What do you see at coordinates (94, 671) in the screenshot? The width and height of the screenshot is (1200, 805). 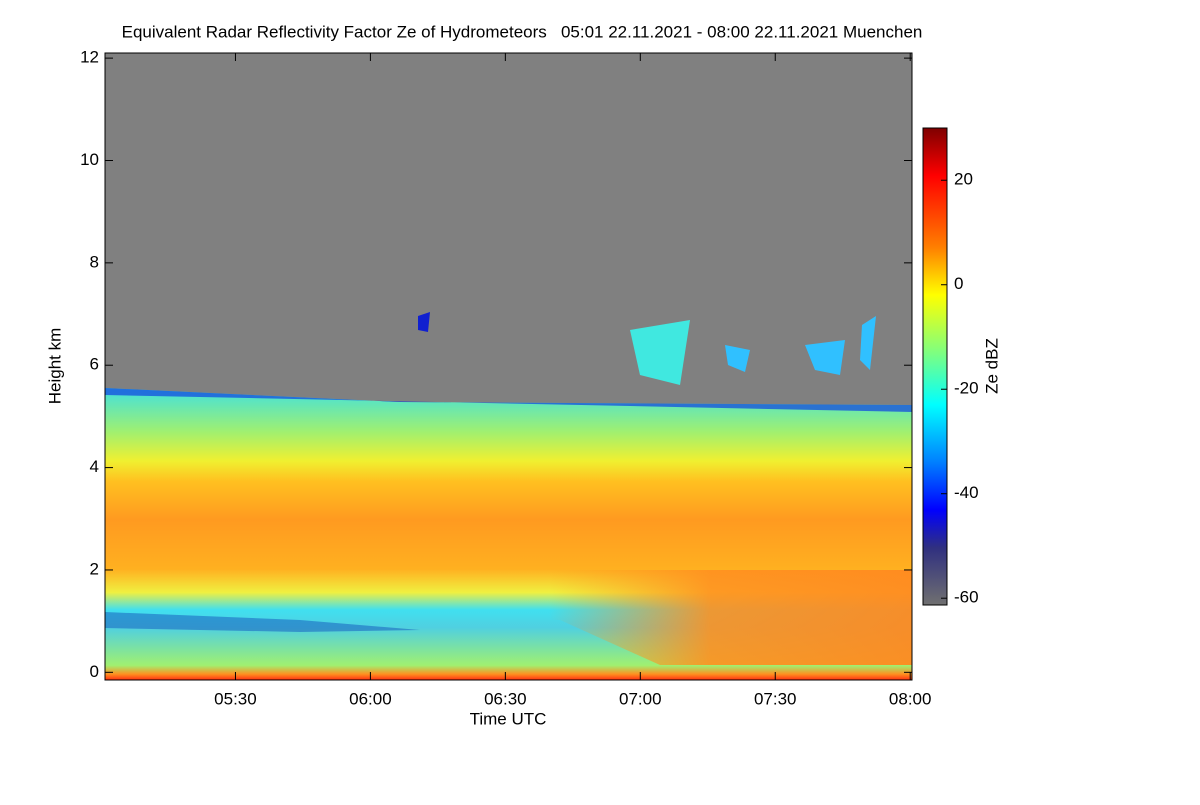 I see `y-tick-label: 0` at bounding box center [94, 671].